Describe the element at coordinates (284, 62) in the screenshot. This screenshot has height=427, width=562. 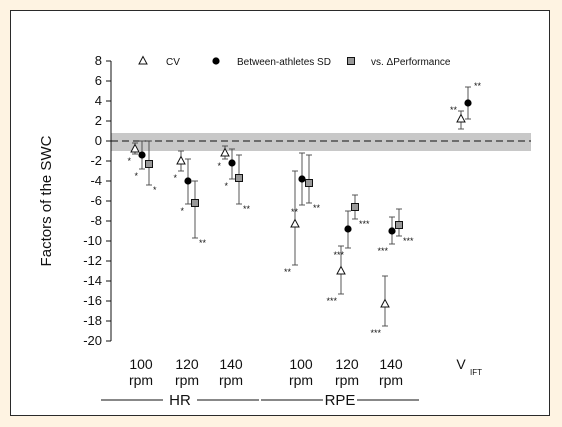
I see `legend-label: Between-athletes SD` at that location.